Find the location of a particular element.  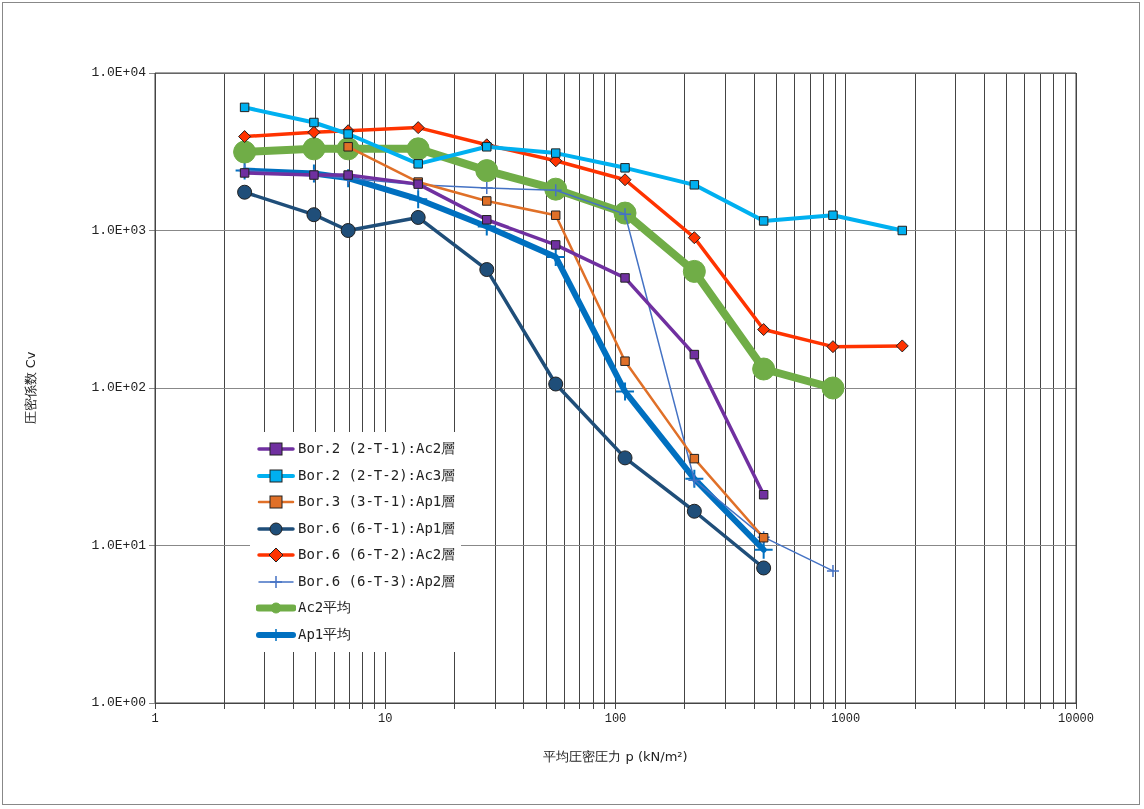

y-tick-label: 1.0E+01 is located at coordinates (119, 545).